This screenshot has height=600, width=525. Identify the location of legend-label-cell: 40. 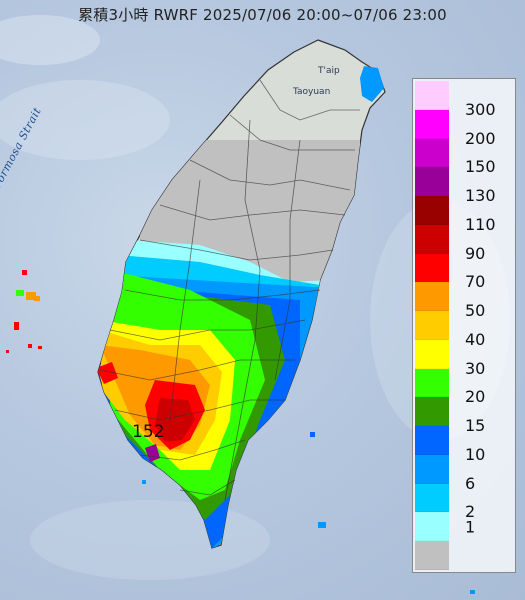
(482, 330).